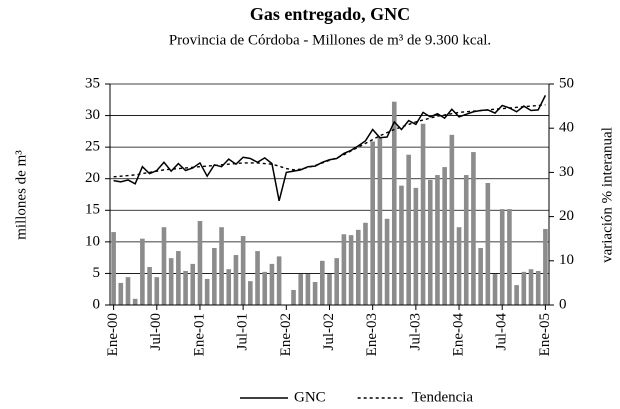  What do you see at coordinates (566, 216) in the screenshot?
I see `y2-tick-label: 20` at bounding box center [566, 216].